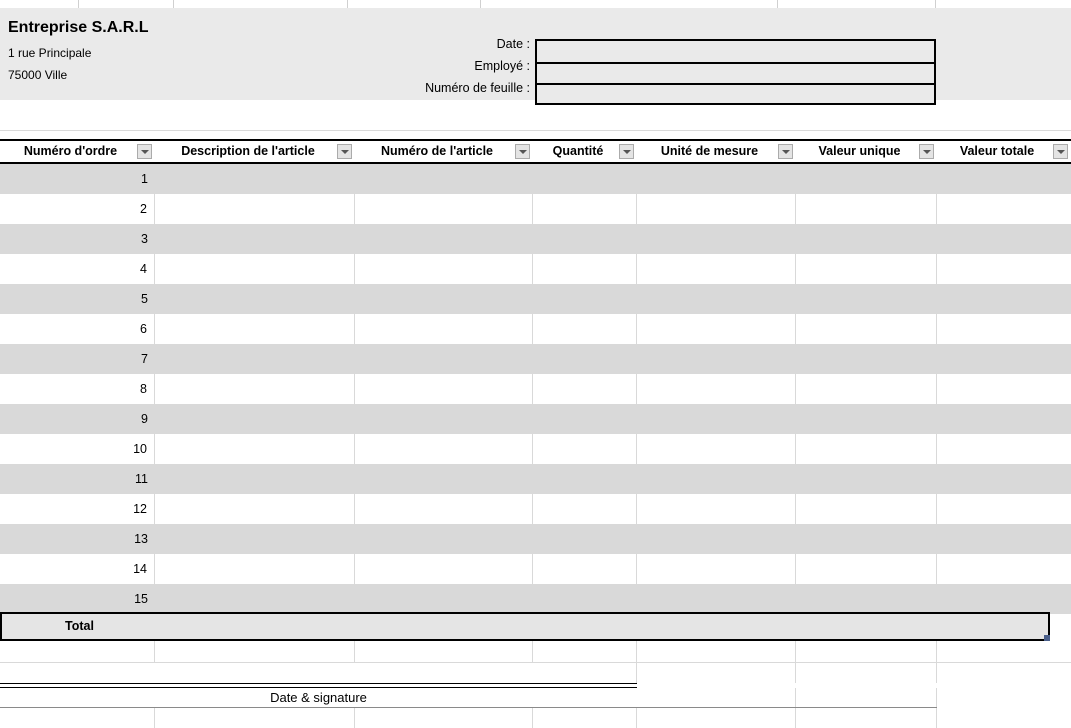 The image size is (1071, 728). I want to click on order-number-cell: 9, so click(77, 419).